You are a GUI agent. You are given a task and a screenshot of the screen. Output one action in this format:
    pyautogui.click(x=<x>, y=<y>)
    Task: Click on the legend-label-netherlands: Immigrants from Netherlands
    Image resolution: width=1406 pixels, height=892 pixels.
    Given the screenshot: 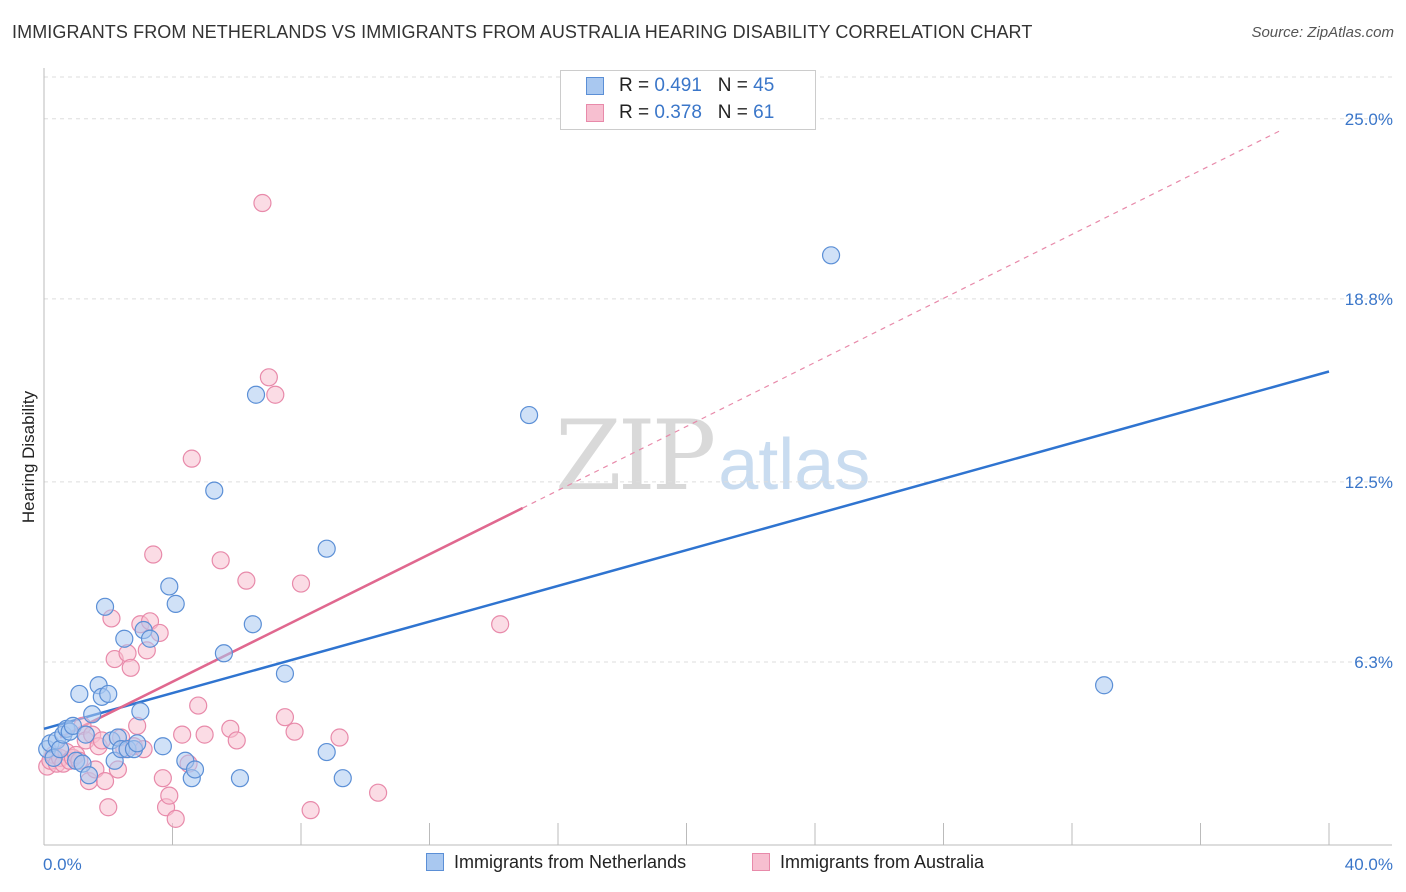 What is the action you would take?
    pyautogui.click(x=570, y=862)
    